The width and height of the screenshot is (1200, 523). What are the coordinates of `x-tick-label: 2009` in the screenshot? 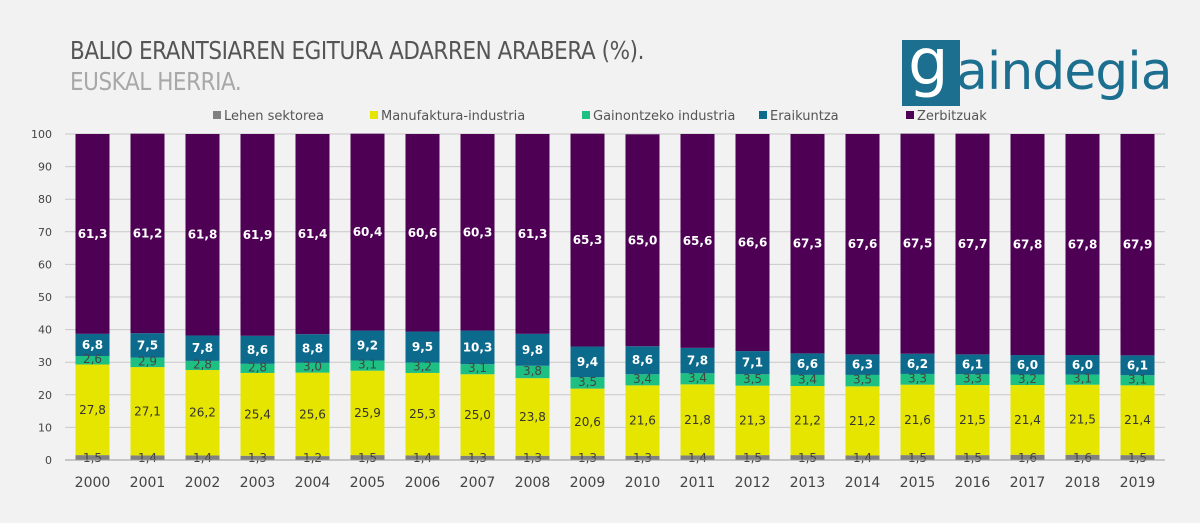 It's located at (588, 483).